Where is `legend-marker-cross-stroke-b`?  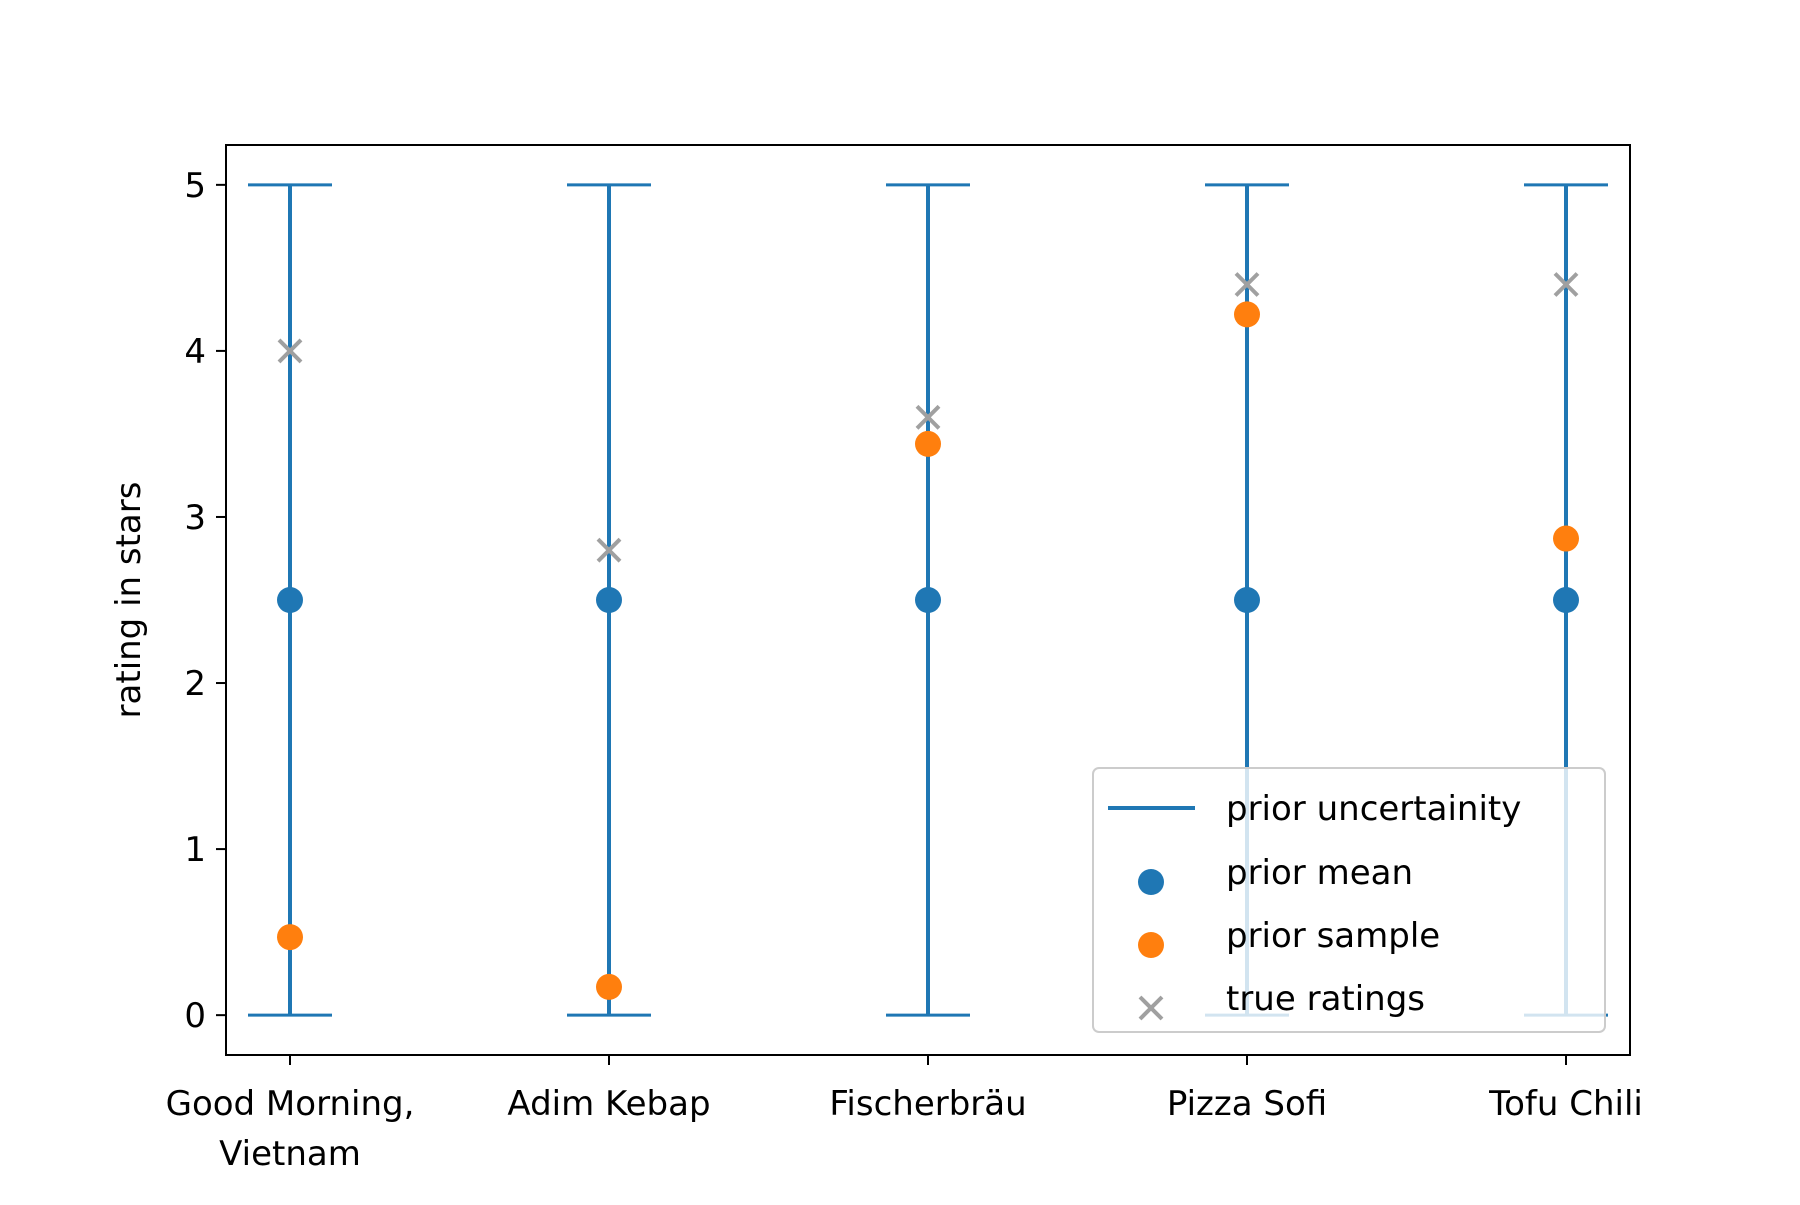 legend-marker-cross-stroke-b is located at coordinates (1151, 1008).